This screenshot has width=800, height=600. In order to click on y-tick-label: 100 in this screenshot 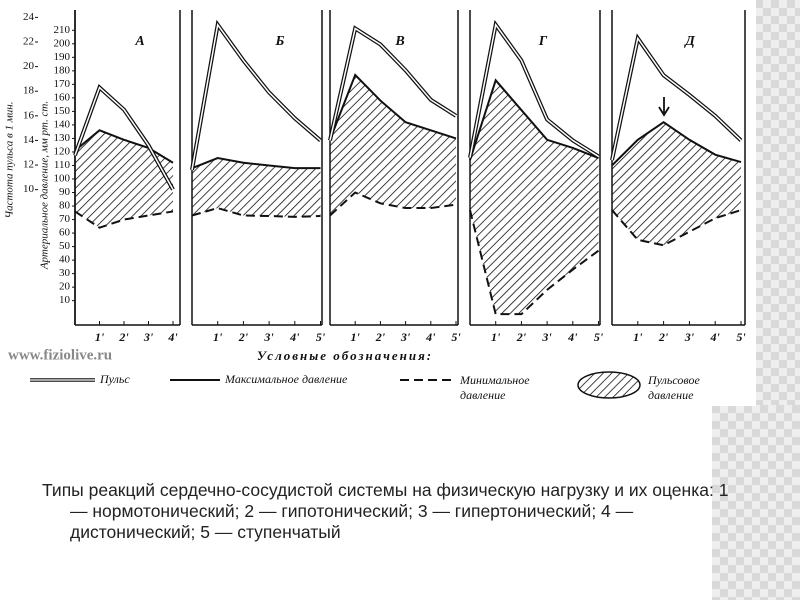, I will do `click(62, 179)`.